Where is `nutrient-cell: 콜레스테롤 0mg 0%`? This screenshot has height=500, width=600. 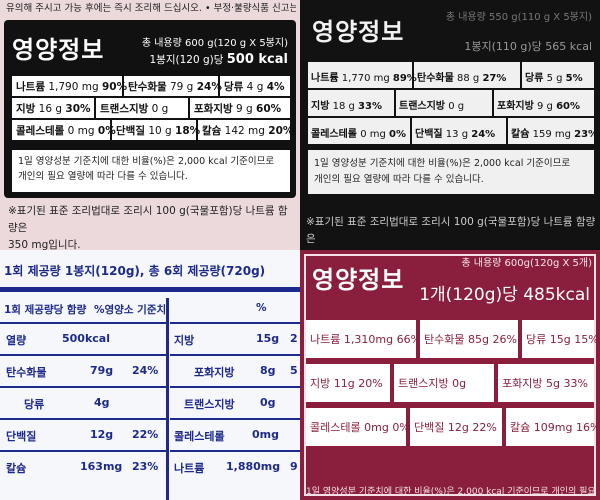 nutrient-cell: 콜레스테롤 0mg 0% is located at coordinates (358, 427).